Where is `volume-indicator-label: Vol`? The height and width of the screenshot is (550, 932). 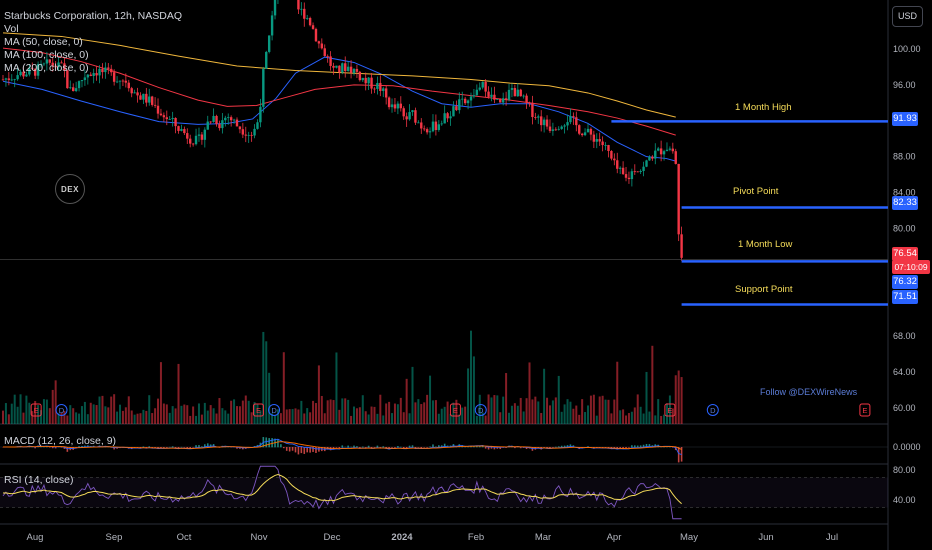 volume-indicator-label: Vol is located at coordinates (11, 29).